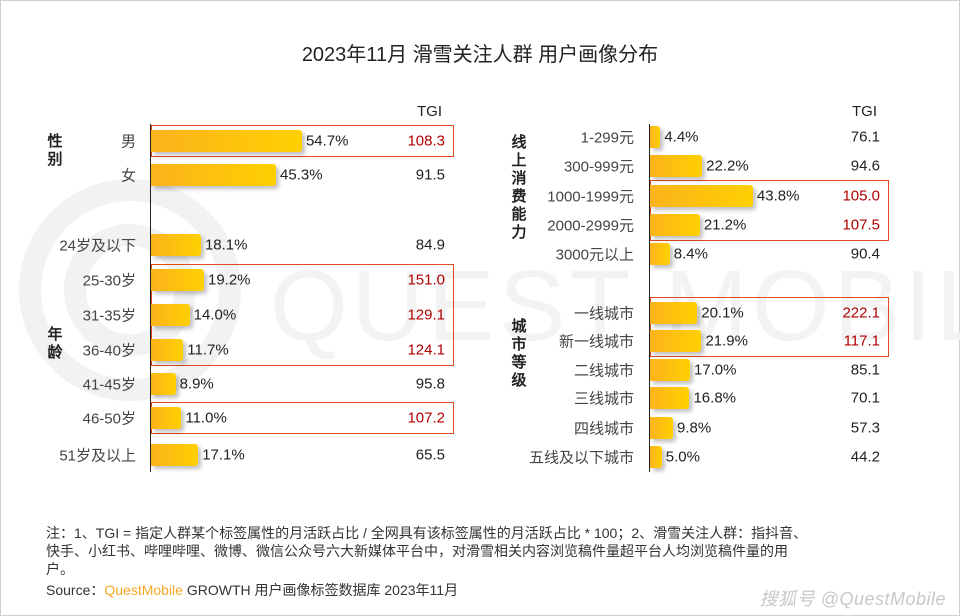 The height and width of the screenshot is (616, 960). What do you see at coordinates (208, 350) in the screenshot?
I see `value-label: 11.7%` at bounding box center [208, 350].